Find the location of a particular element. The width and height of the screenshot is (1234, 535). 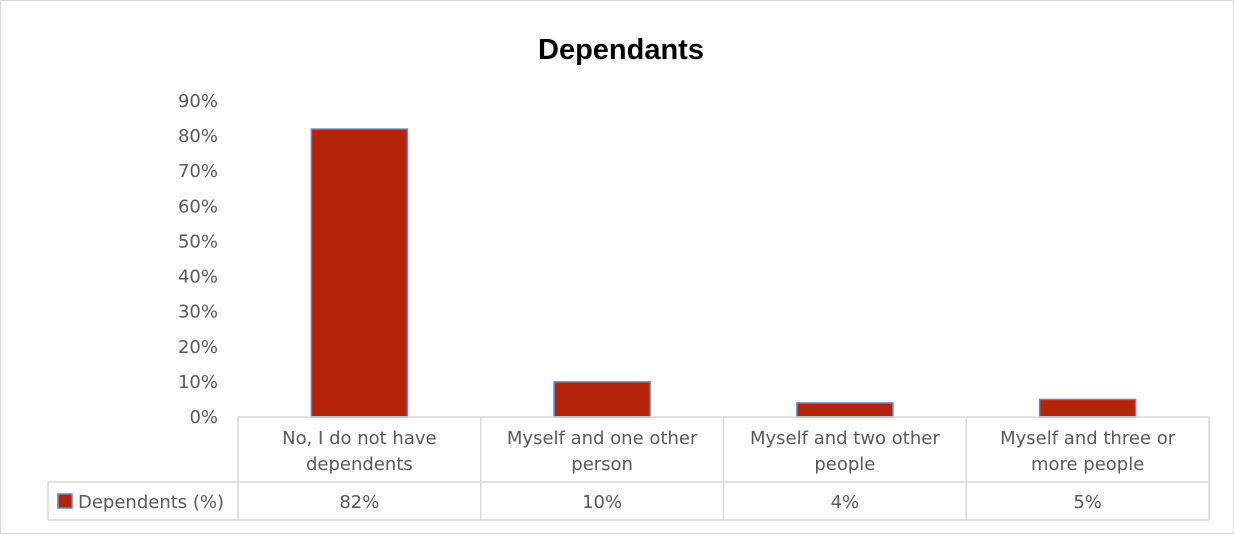

chart-title: Dependants is located at coordinates (621, 50).